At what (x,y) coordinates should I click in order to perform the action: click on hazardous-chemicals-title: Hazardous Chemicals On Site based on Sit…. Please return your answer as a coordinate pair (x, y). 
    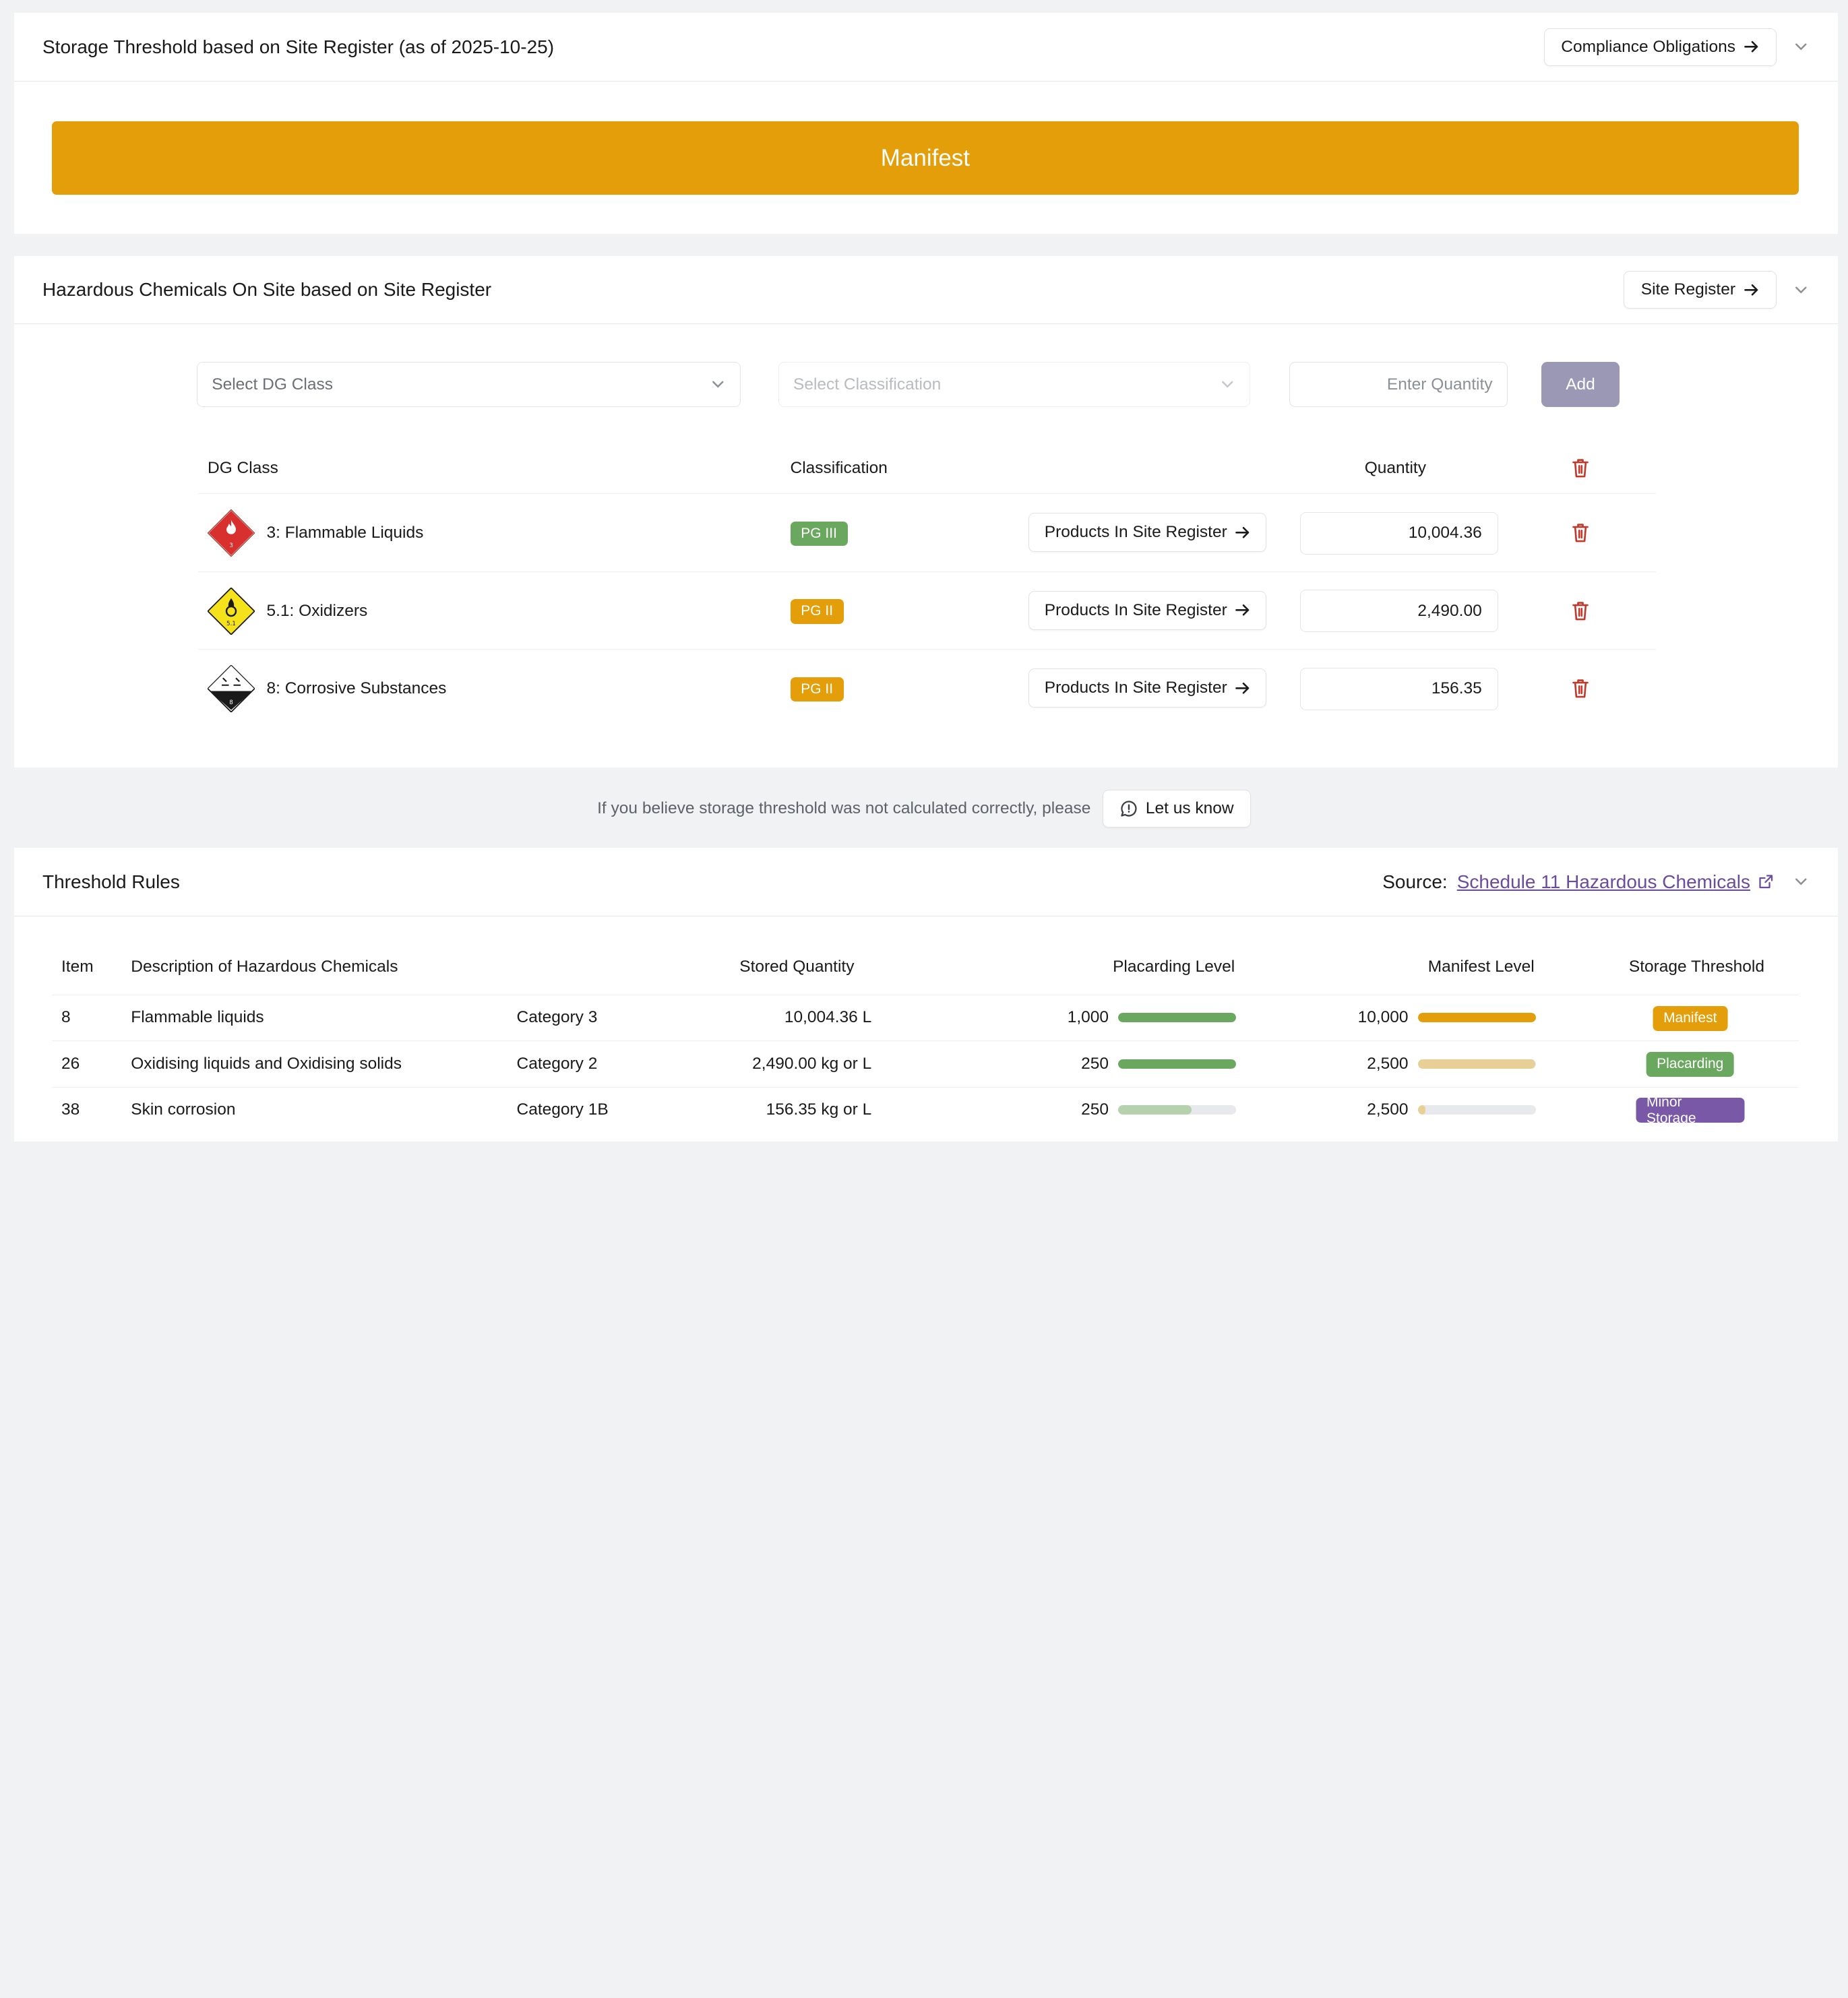
    Looking at the image, I should click on (267, 289).